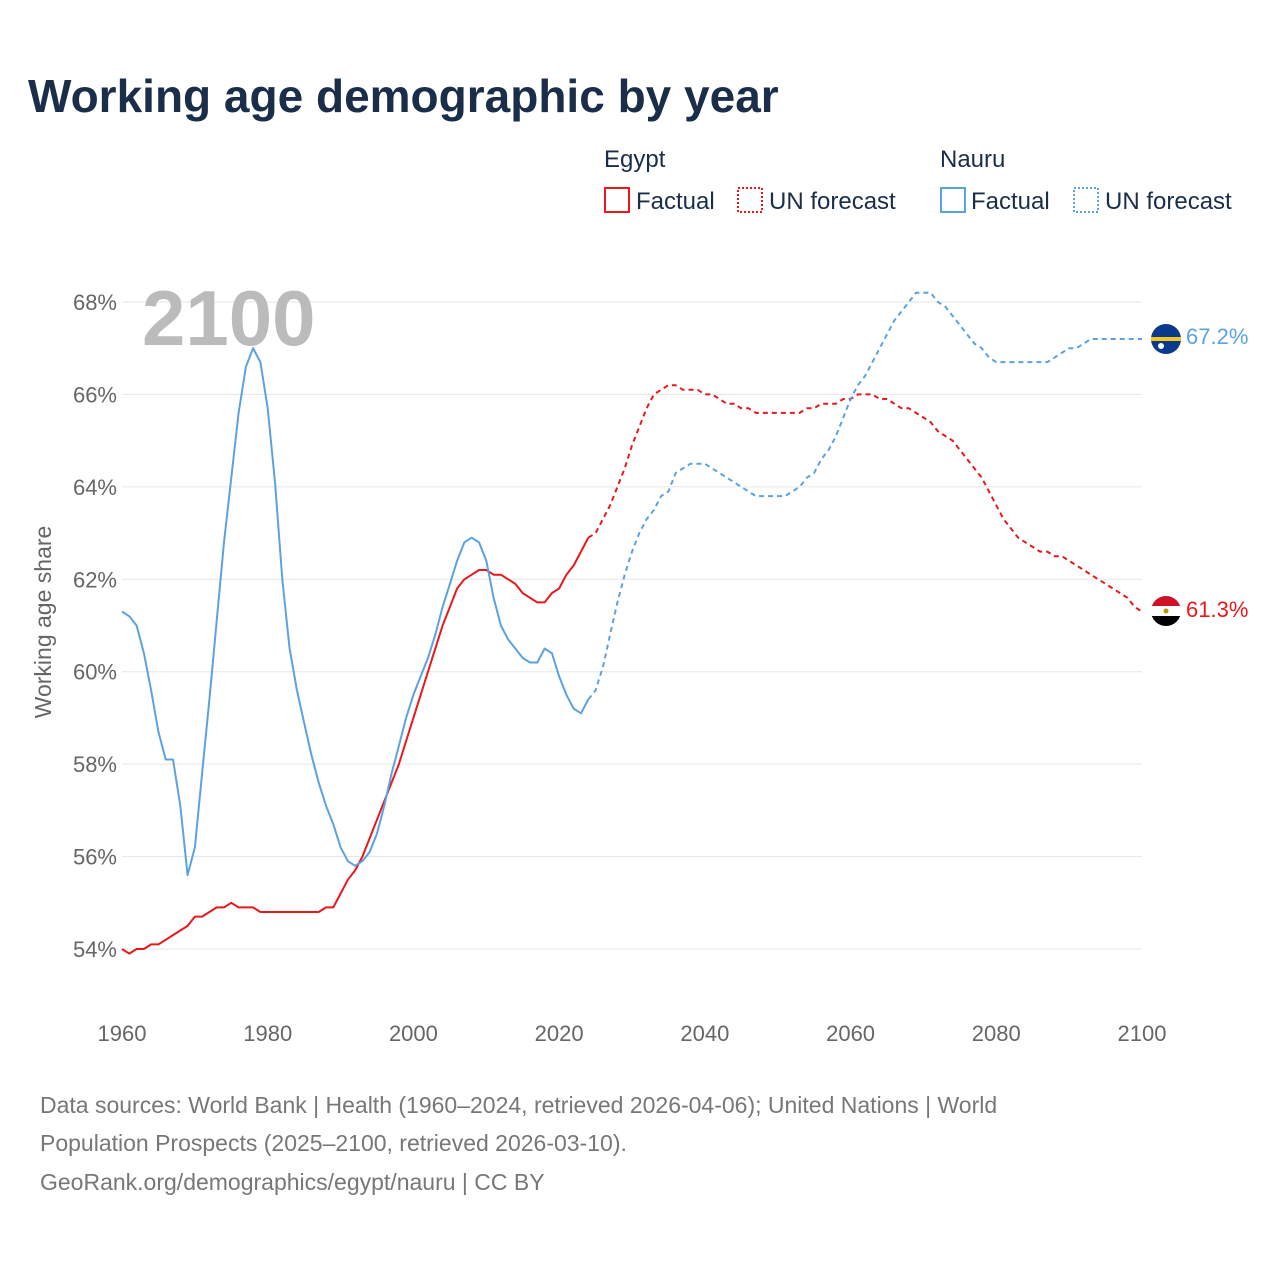  What do you see at coordinates (704, 1033) in the screenshot?
I see `x-tick-label: 2040` at bounding box center [704, 1033].